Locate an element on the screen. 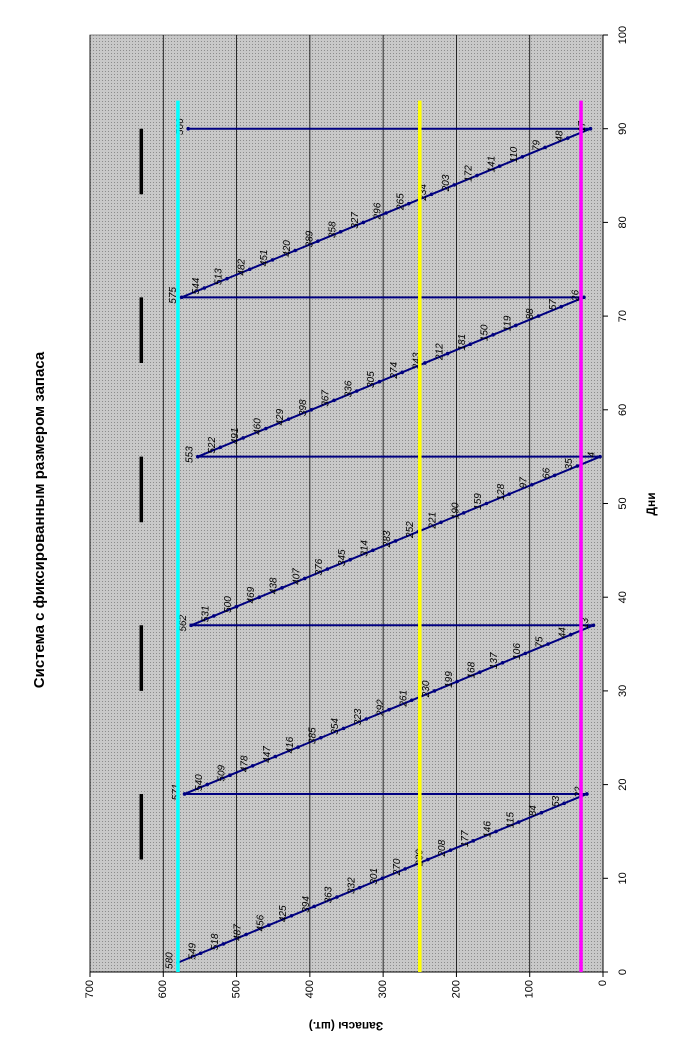  point-label: 456 is located at coordinates (260, 922).